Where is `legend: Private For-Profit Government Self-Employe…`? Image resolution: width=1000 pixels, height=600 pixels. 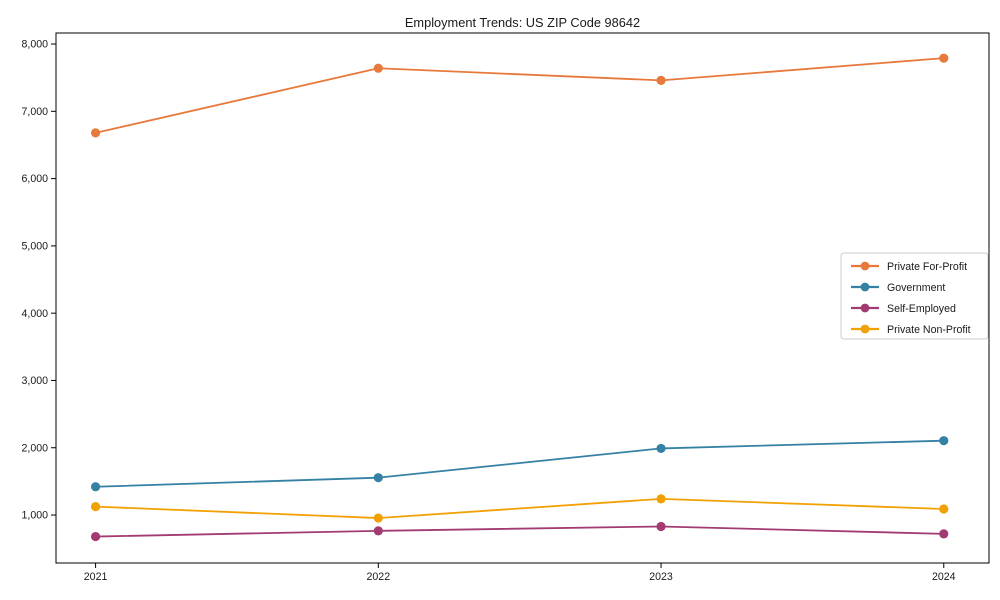
legend: Private For-Profit Government Self-Employe… is located at coordinates (914, 296).